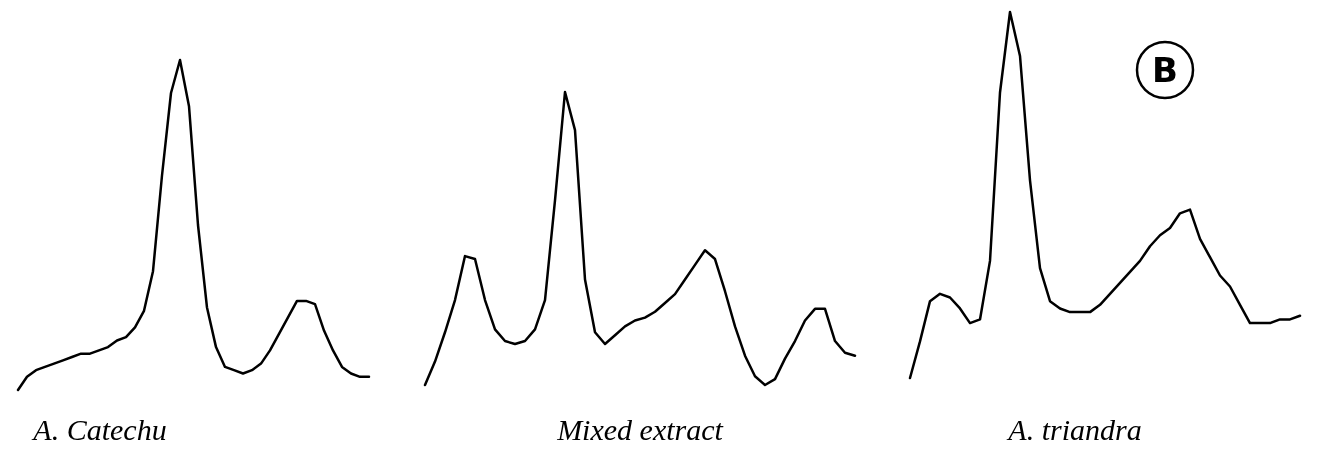  Describe the element at coordinates (640, 429) in the screenshot. I see `text: Mixed extract` at that location.